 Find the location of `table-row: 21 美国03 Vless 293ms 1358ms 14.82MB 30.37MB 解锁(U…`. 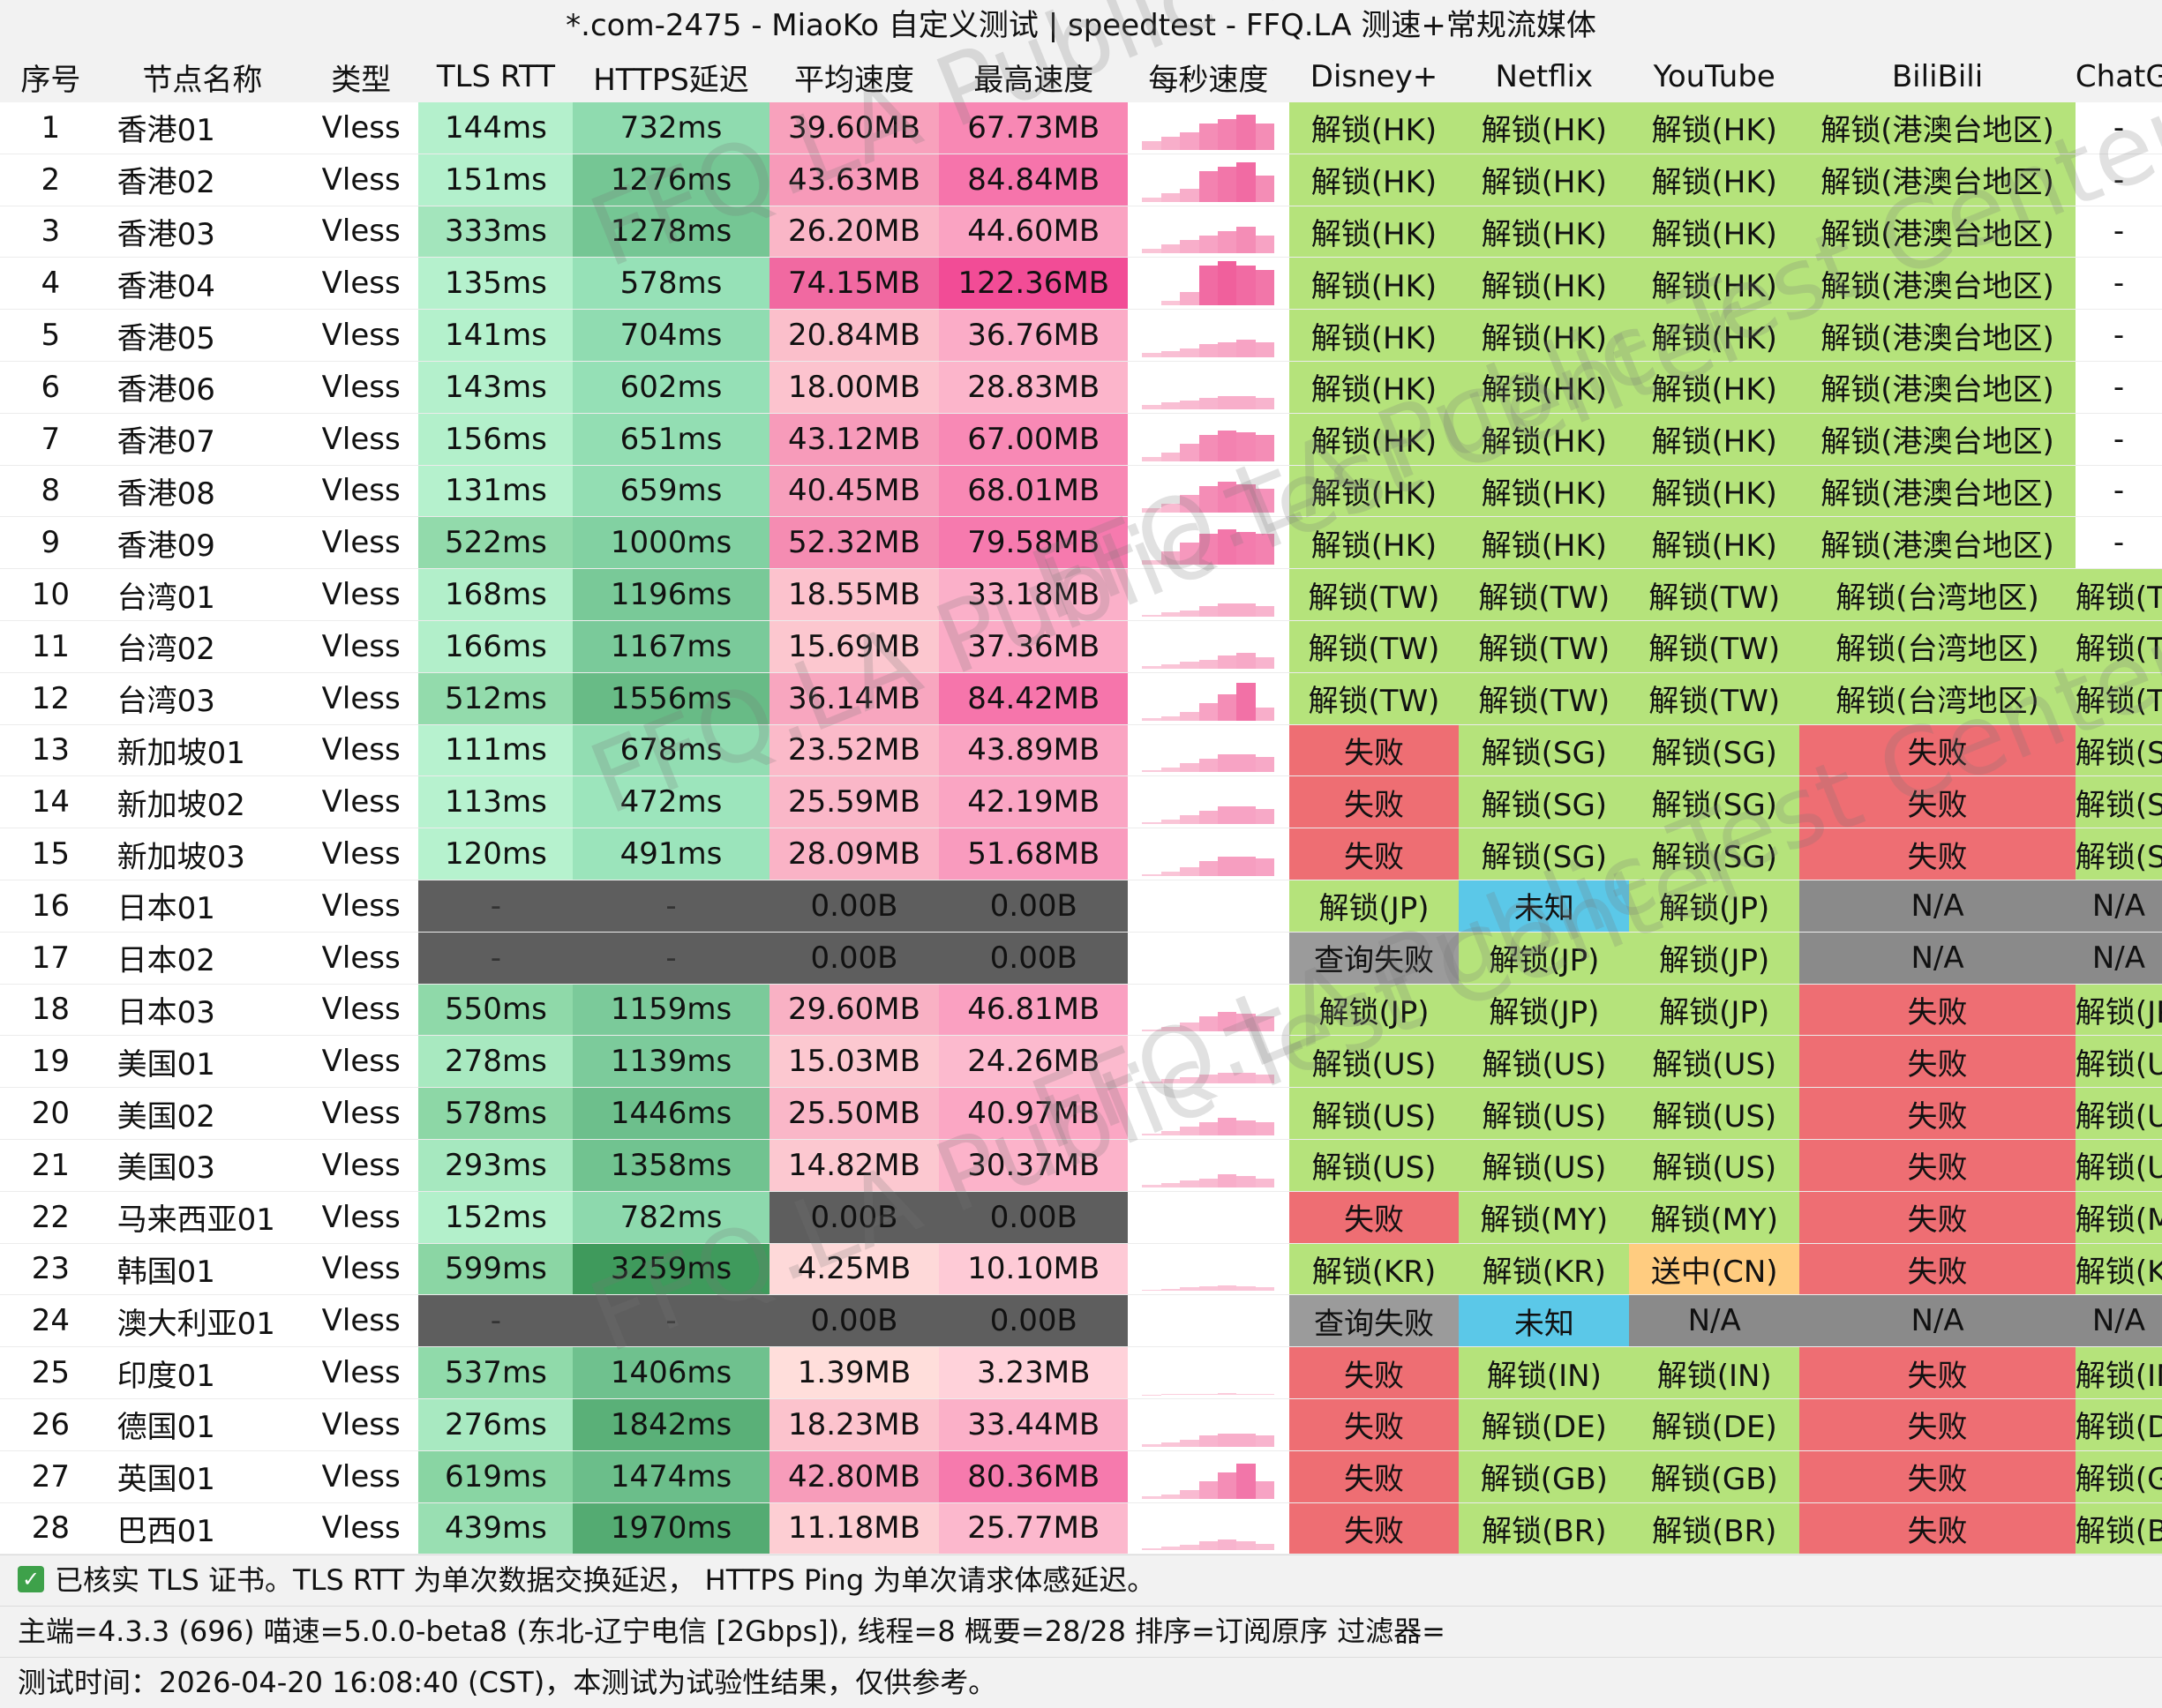

table-row: 21 美国03 Vless 293ms 1358ms 14.82MB 30.37MB 解锁(U… is located at coordinates (1081, 1165).